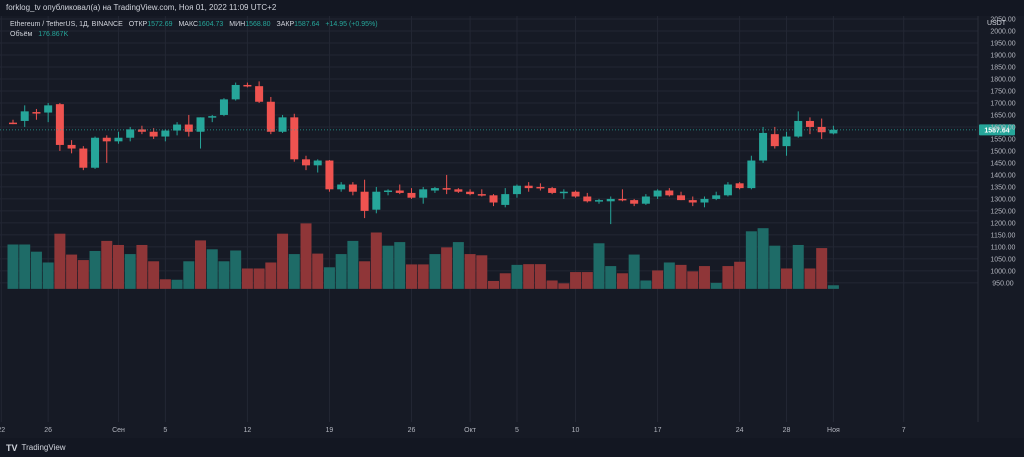 The image size is (1024, 457). What do you see at coordinates (1002, 79) in the screenshot?
I see `y-tick-label: 1800.00` at bounding box center [1002, 79].